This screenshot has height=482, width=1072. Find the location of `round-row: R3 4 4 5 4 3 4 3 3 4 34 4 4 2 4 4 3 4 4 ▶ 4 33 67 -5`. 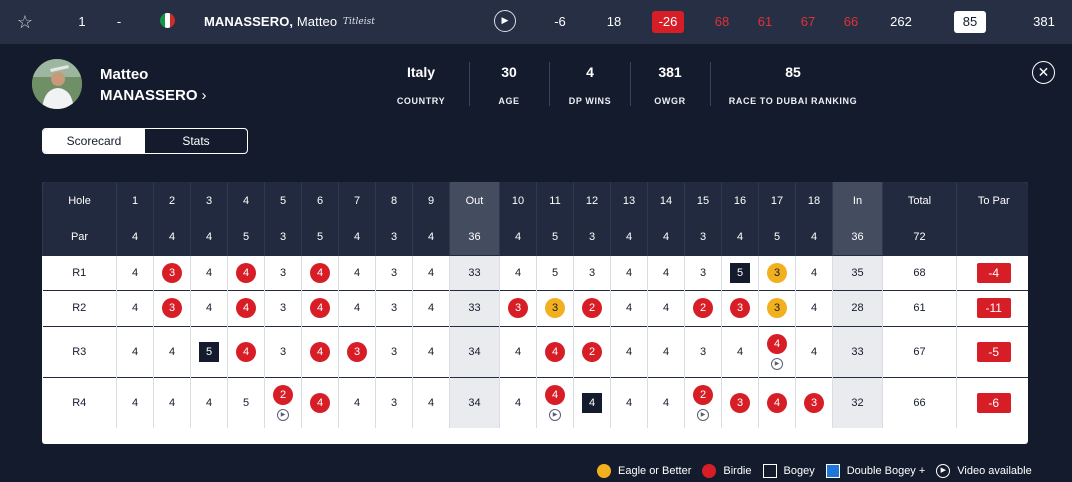

round-row: R3 4 4 5 4 3 4 3 3 4 34 4 4 2 4 4 3 4 4 ▶ 4 33 67 -5 is located at coordinates (535, 351).